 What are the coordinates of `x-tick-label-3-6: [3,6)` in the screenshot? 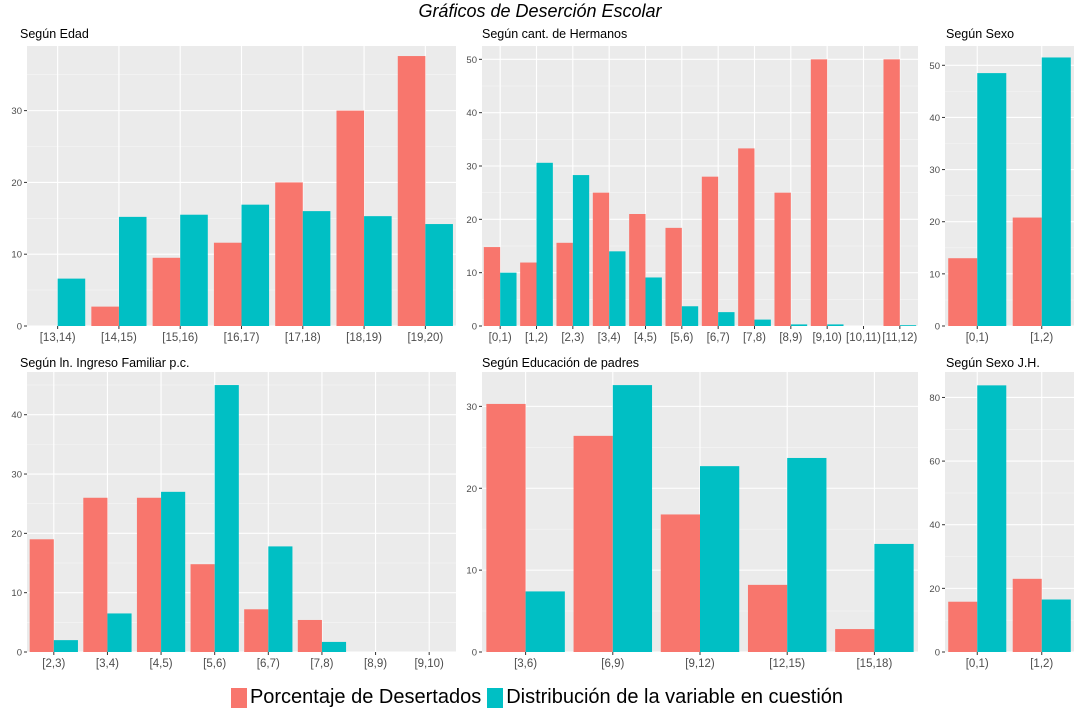 It's located at (525, 664).